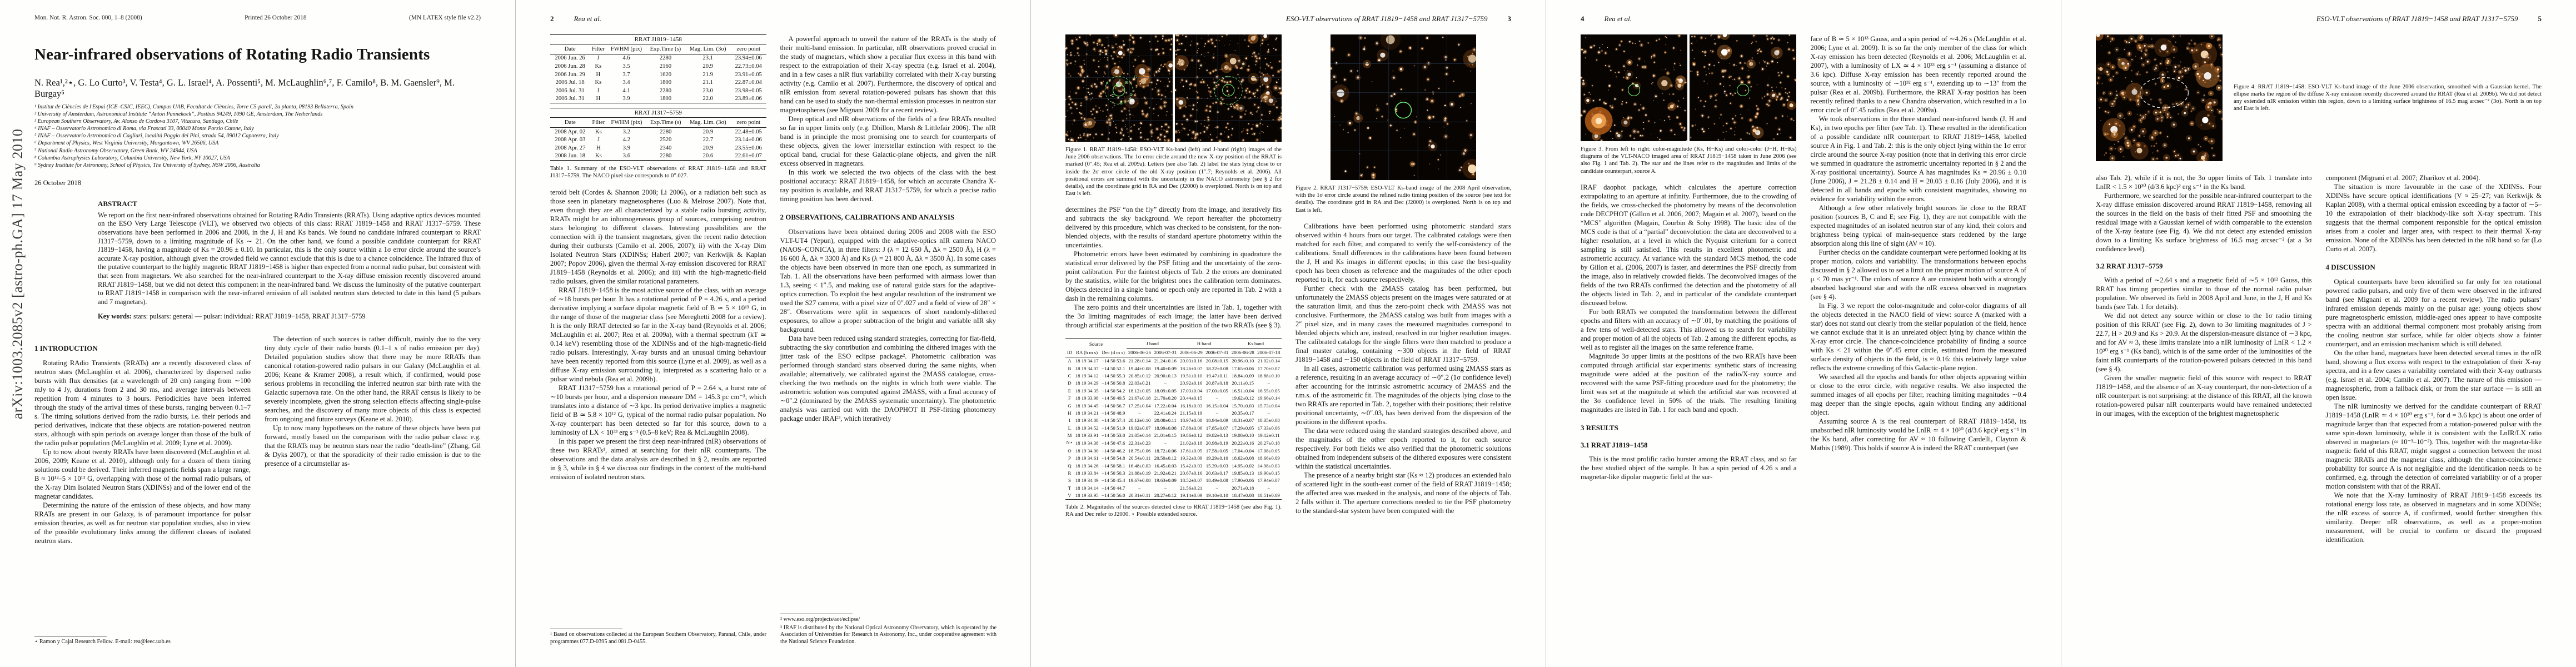  Describe the element at coordinates (1216, 465) in the screenshot. I see `table-cell: 15.39±0.03` at that location.